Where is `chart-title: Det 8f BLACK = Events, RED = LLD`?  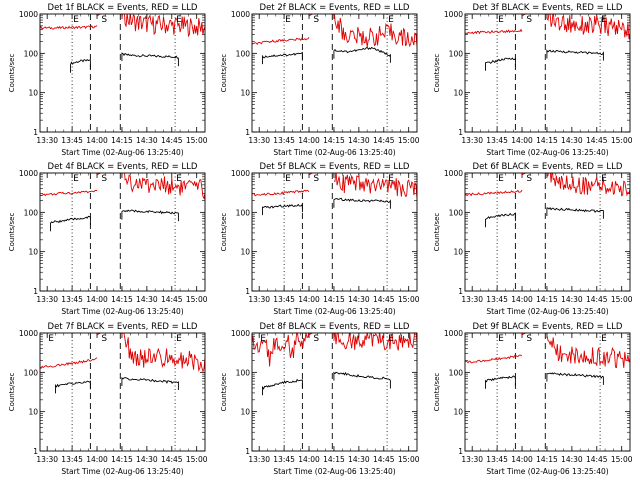 chart-title: Det 8f BLACK = Events, RED = LLD is located at coordinates (335, 327).